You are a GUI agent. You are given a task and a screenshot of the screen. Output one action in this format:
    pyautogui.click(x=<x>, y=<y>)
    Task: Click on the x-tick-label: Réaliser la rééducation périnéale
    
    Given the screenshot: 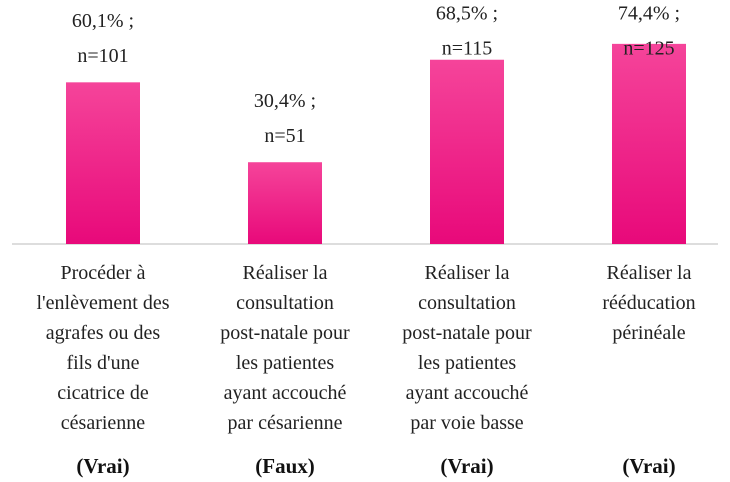 What is the action you would take?
    pyautogui.click(x=649, y=303)
    